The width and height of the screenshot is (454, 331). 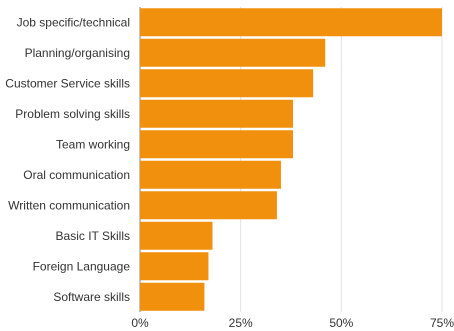 I want to click on category-label: Team working, so click(x=93, y=144).